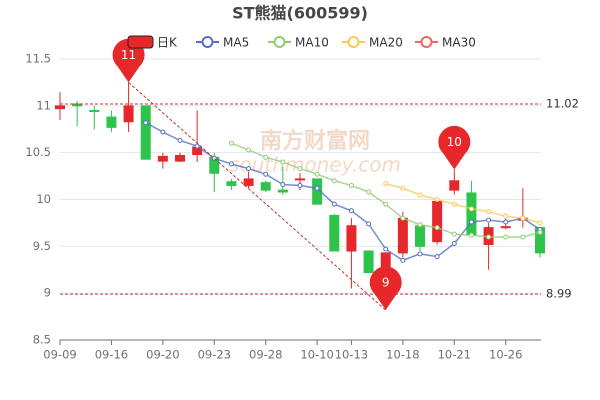 This screenshot has height=400, width=600. I want to click on legend-label: MA5, so click(236, 43).